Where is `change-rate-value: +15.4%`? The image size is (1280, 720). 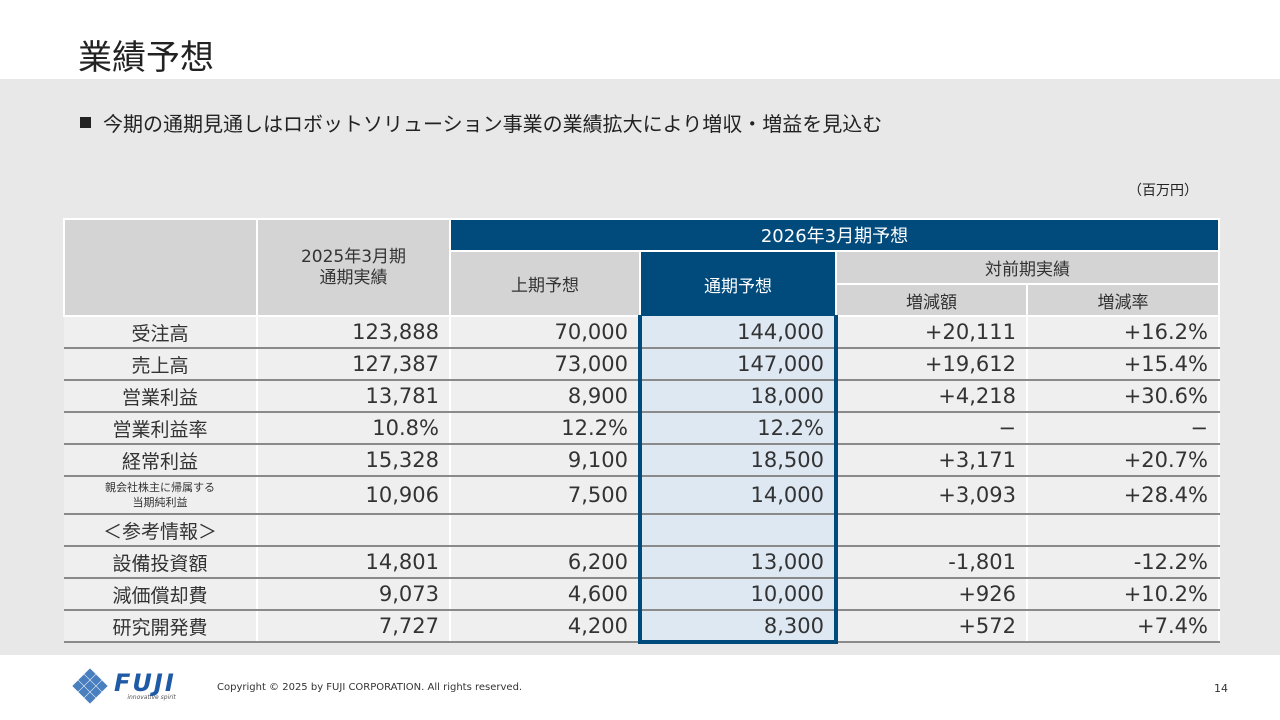
change-rate-value: +15.4% is located at coordinates (1123, 364).